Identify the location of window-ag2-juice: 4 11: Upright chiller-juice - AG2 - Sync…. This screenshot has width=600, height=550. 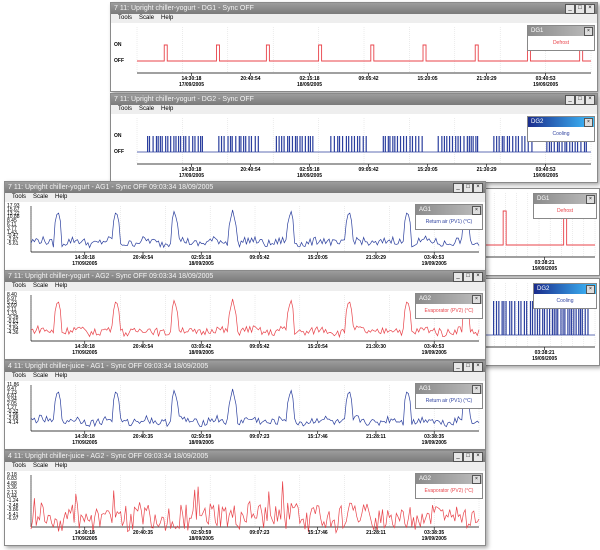
(245, 498).